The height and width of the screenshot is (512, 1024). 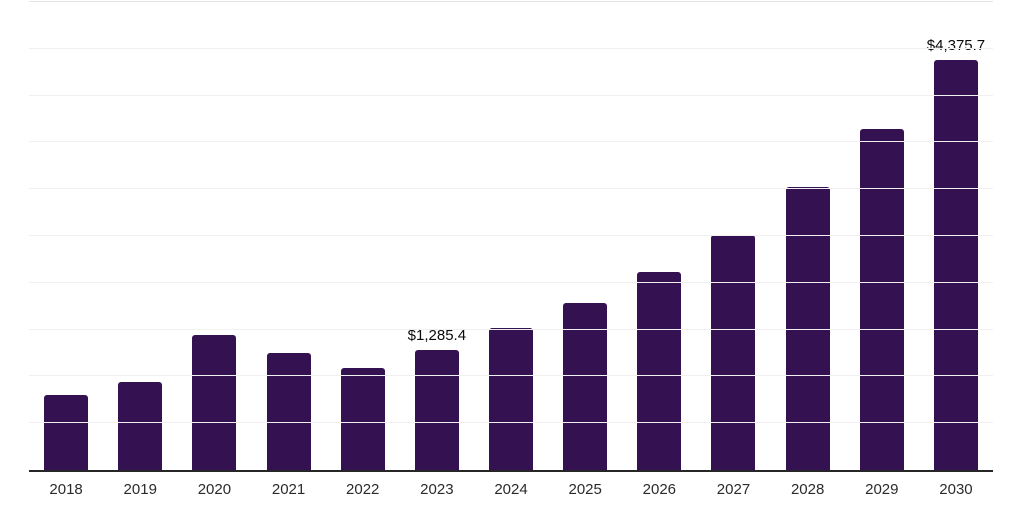 I want to click on bar-2030, so click(x=955, y=265).